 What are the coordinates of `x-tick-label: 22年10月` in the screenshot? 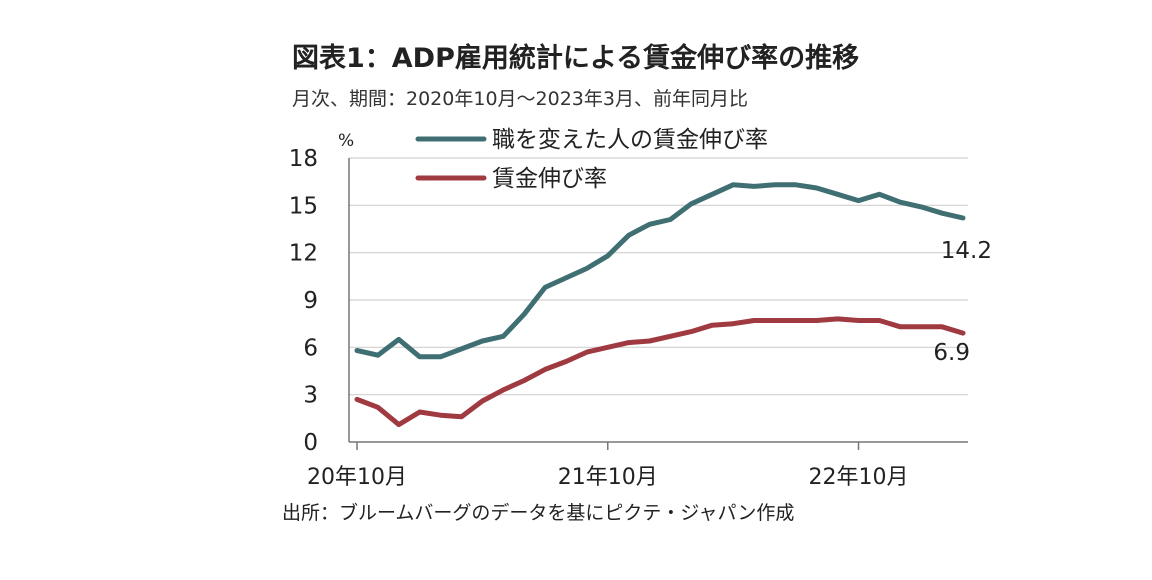 It's located at (859, 477).